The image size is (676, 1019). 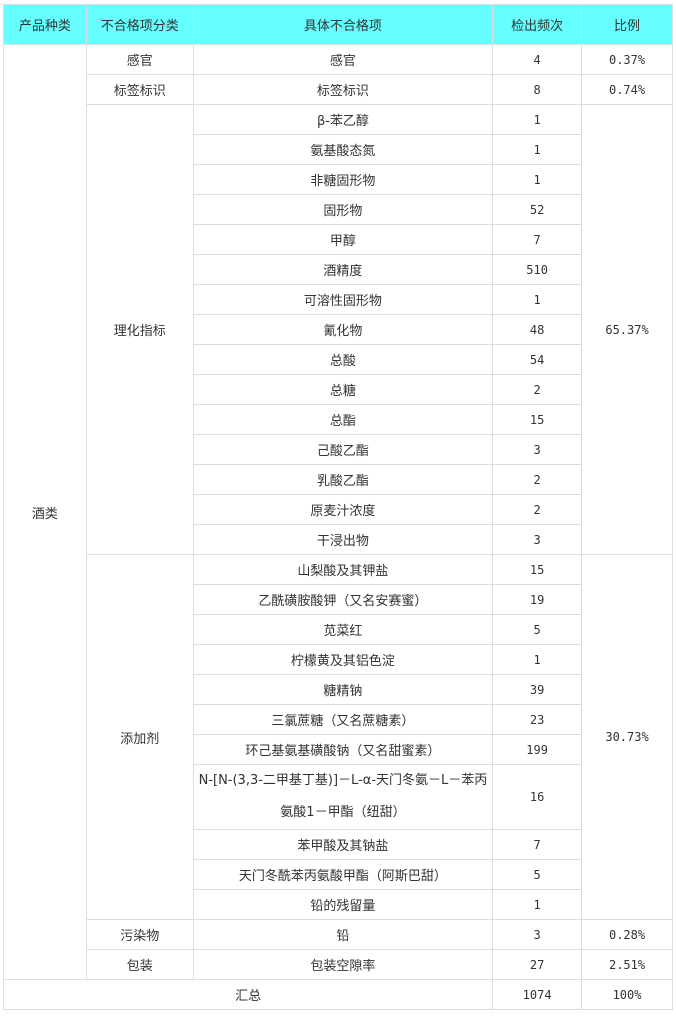 I want to click on table-row: 苋菜红 5, so click(x=338, y=629).